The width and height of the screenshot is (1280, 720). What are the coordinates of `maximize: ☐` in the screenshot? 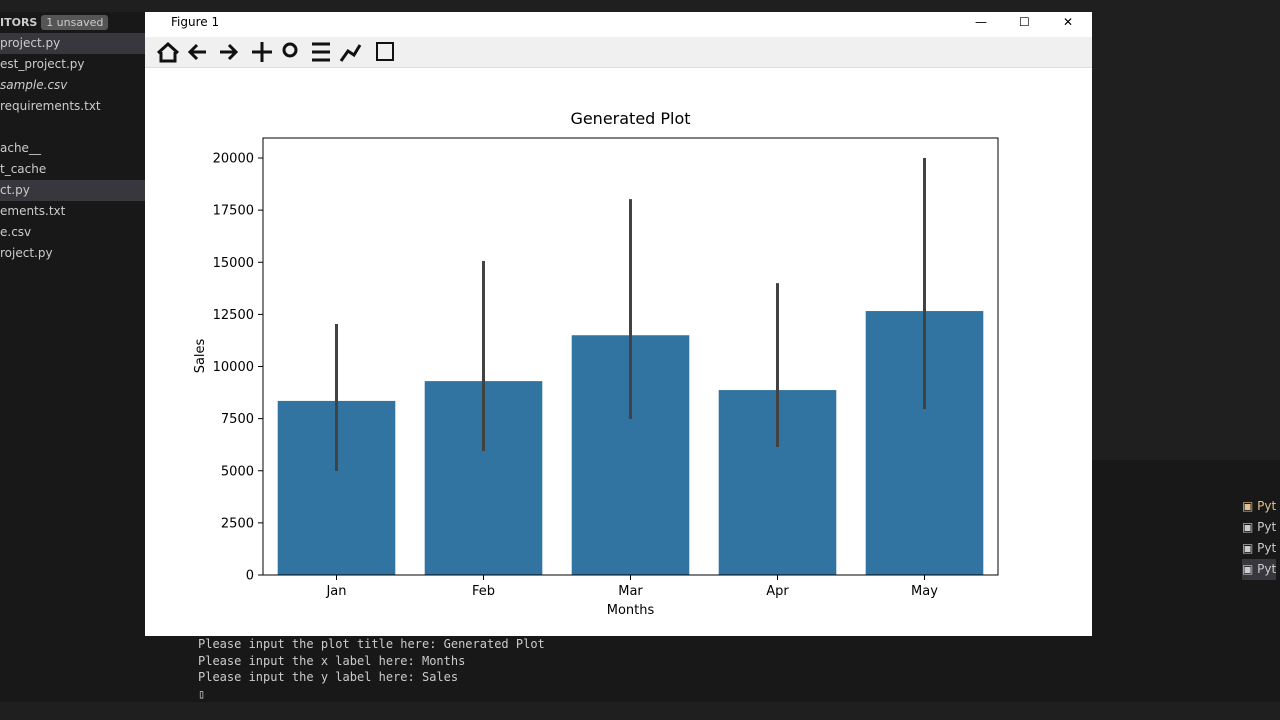 It's located at (1024, 22).